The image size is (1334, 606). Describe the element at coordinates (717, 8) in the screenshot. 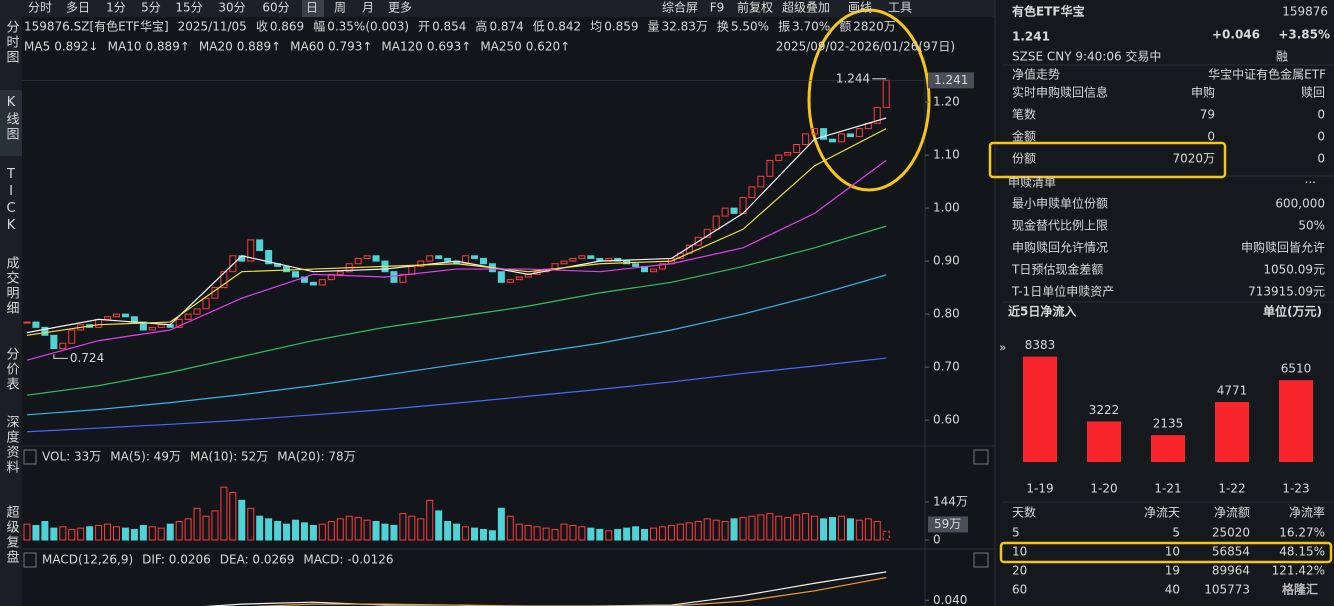

I see `tool: F9` at that location.